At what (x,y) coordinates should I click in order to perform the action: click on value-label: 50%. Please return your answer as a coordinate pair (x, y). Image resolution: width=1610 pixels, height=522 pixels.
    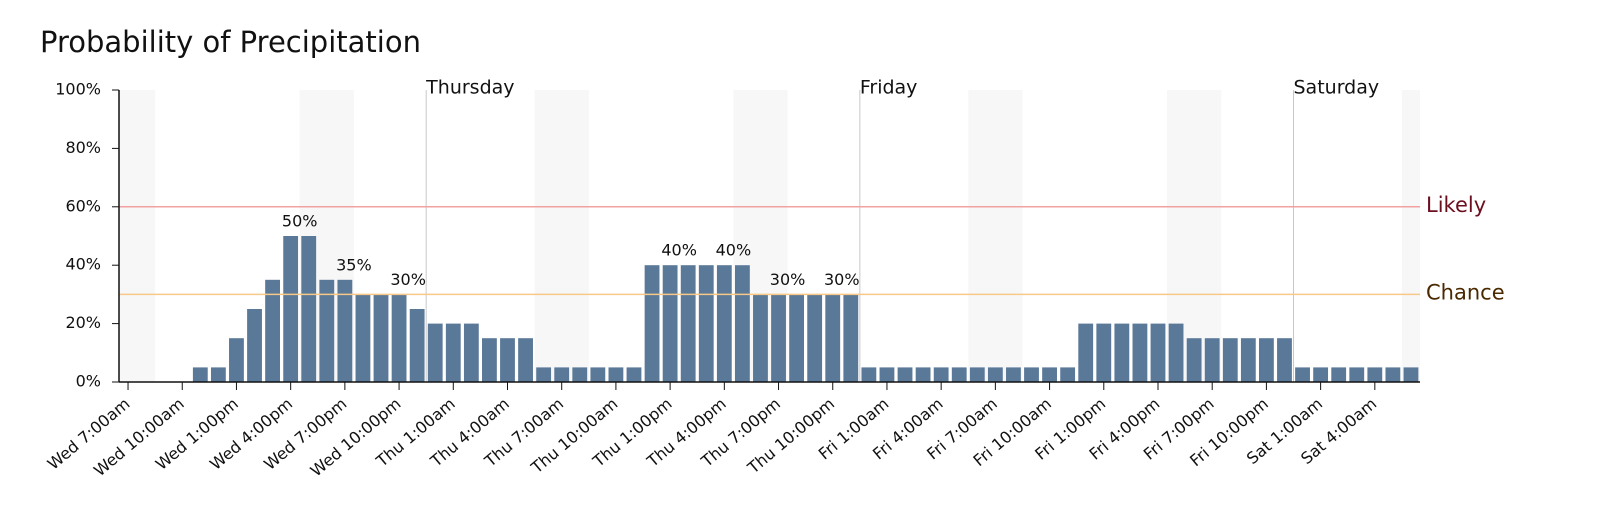
    Looking at the image, I should click on (300, 221).